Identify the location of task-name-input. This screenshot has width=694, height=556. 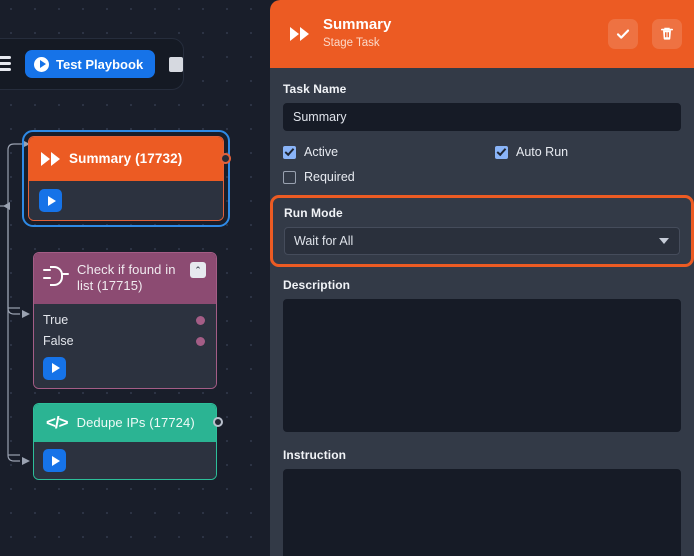
(482, 117).